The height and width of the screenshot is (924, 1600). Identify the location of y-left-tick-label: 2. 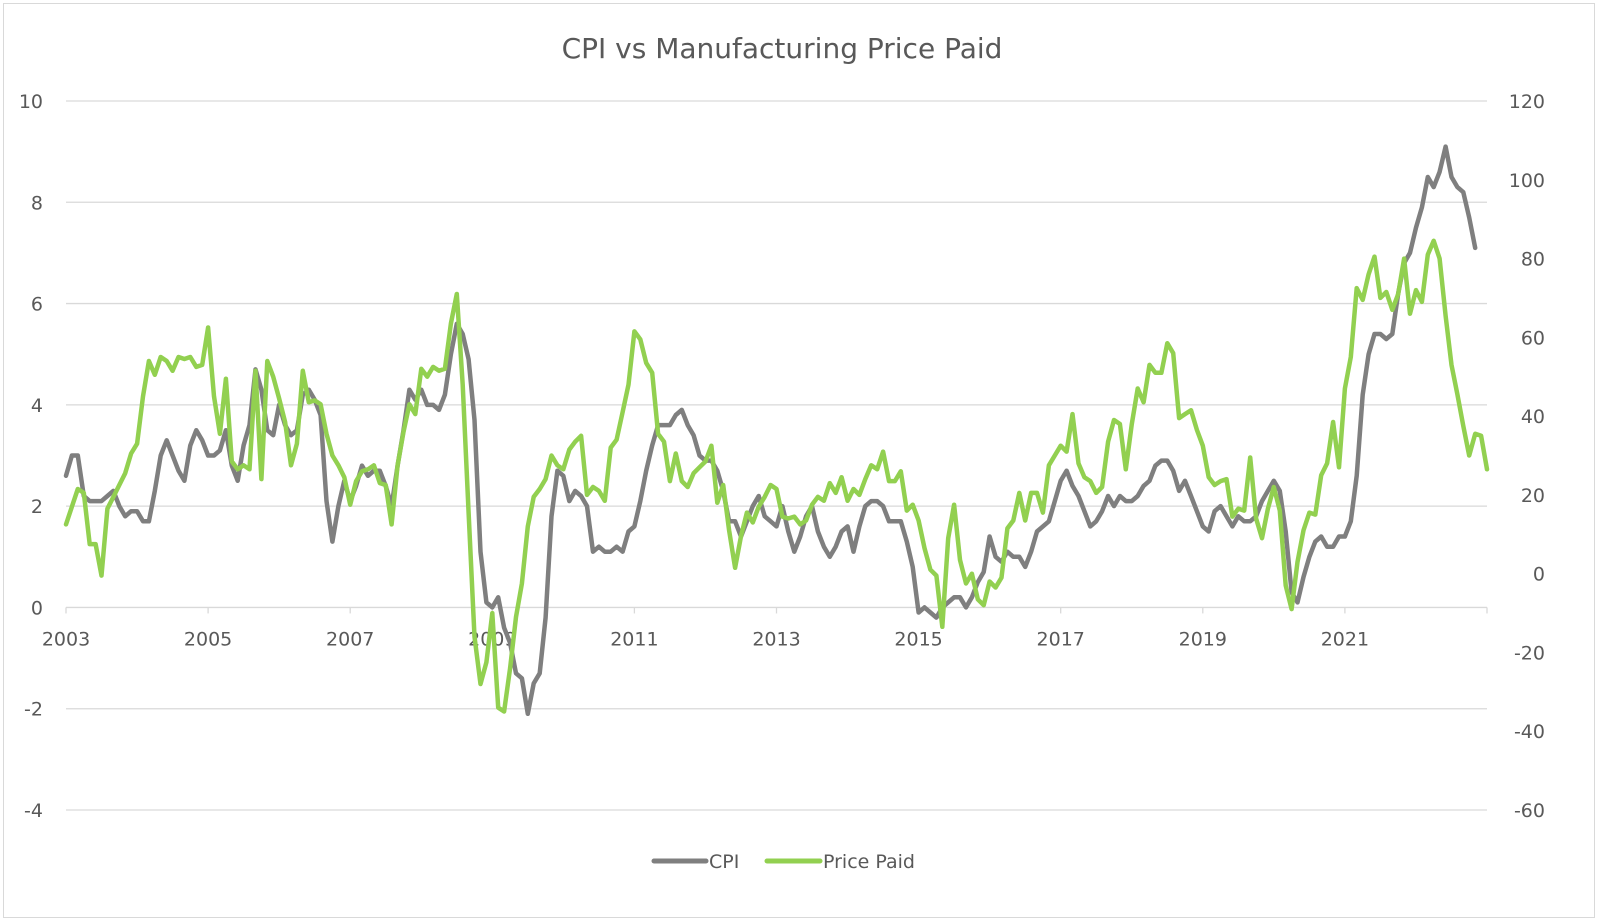
(37, 507).